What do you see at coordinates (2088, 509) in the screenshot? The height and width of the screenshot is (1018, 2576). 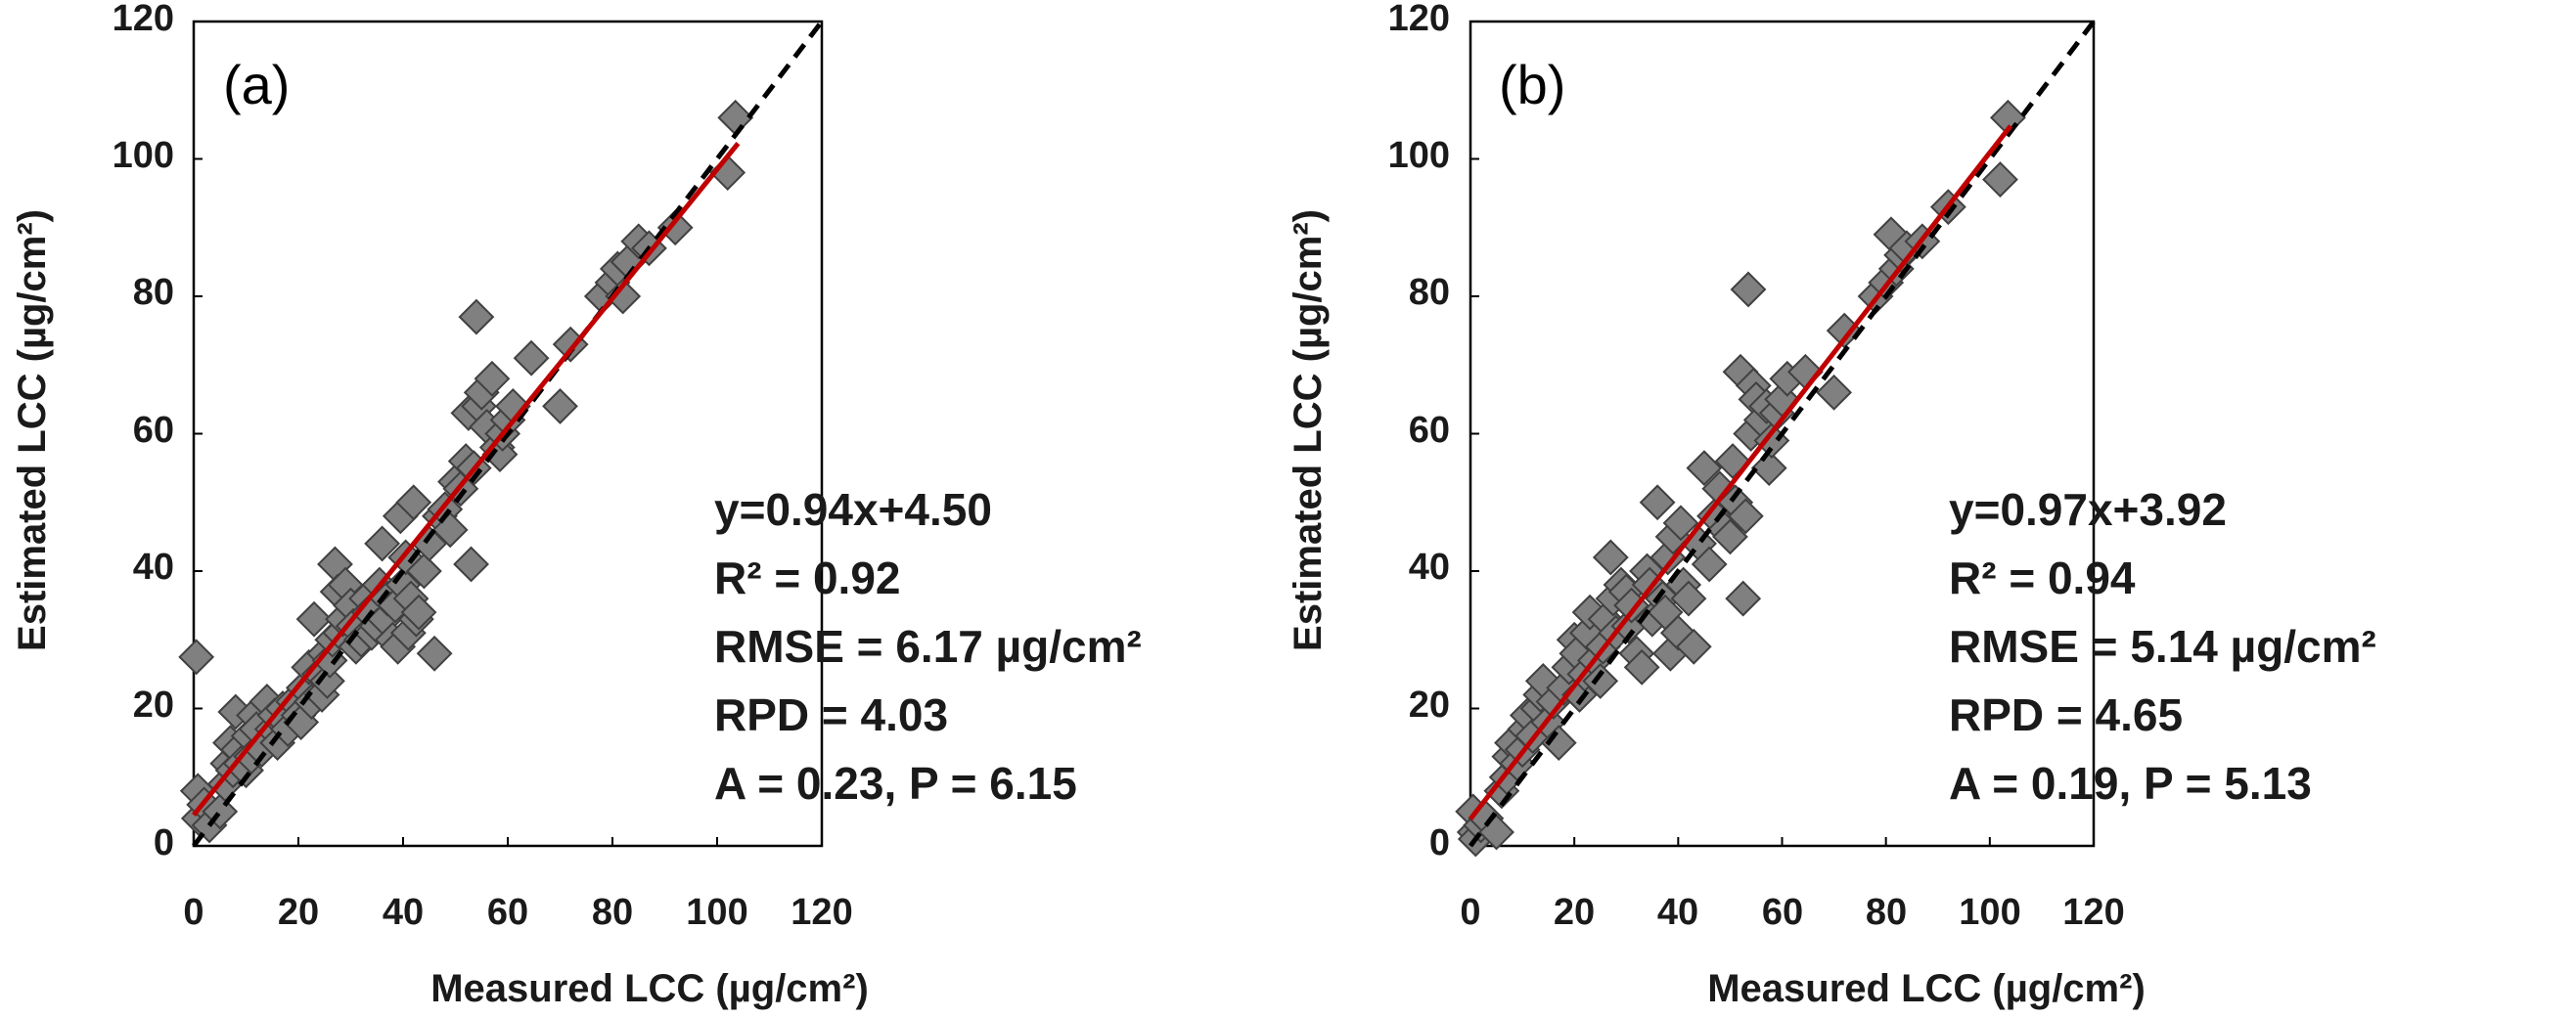 I see `regression-equation: y=0.97x+3.92` at bounding box center [2088, 509].